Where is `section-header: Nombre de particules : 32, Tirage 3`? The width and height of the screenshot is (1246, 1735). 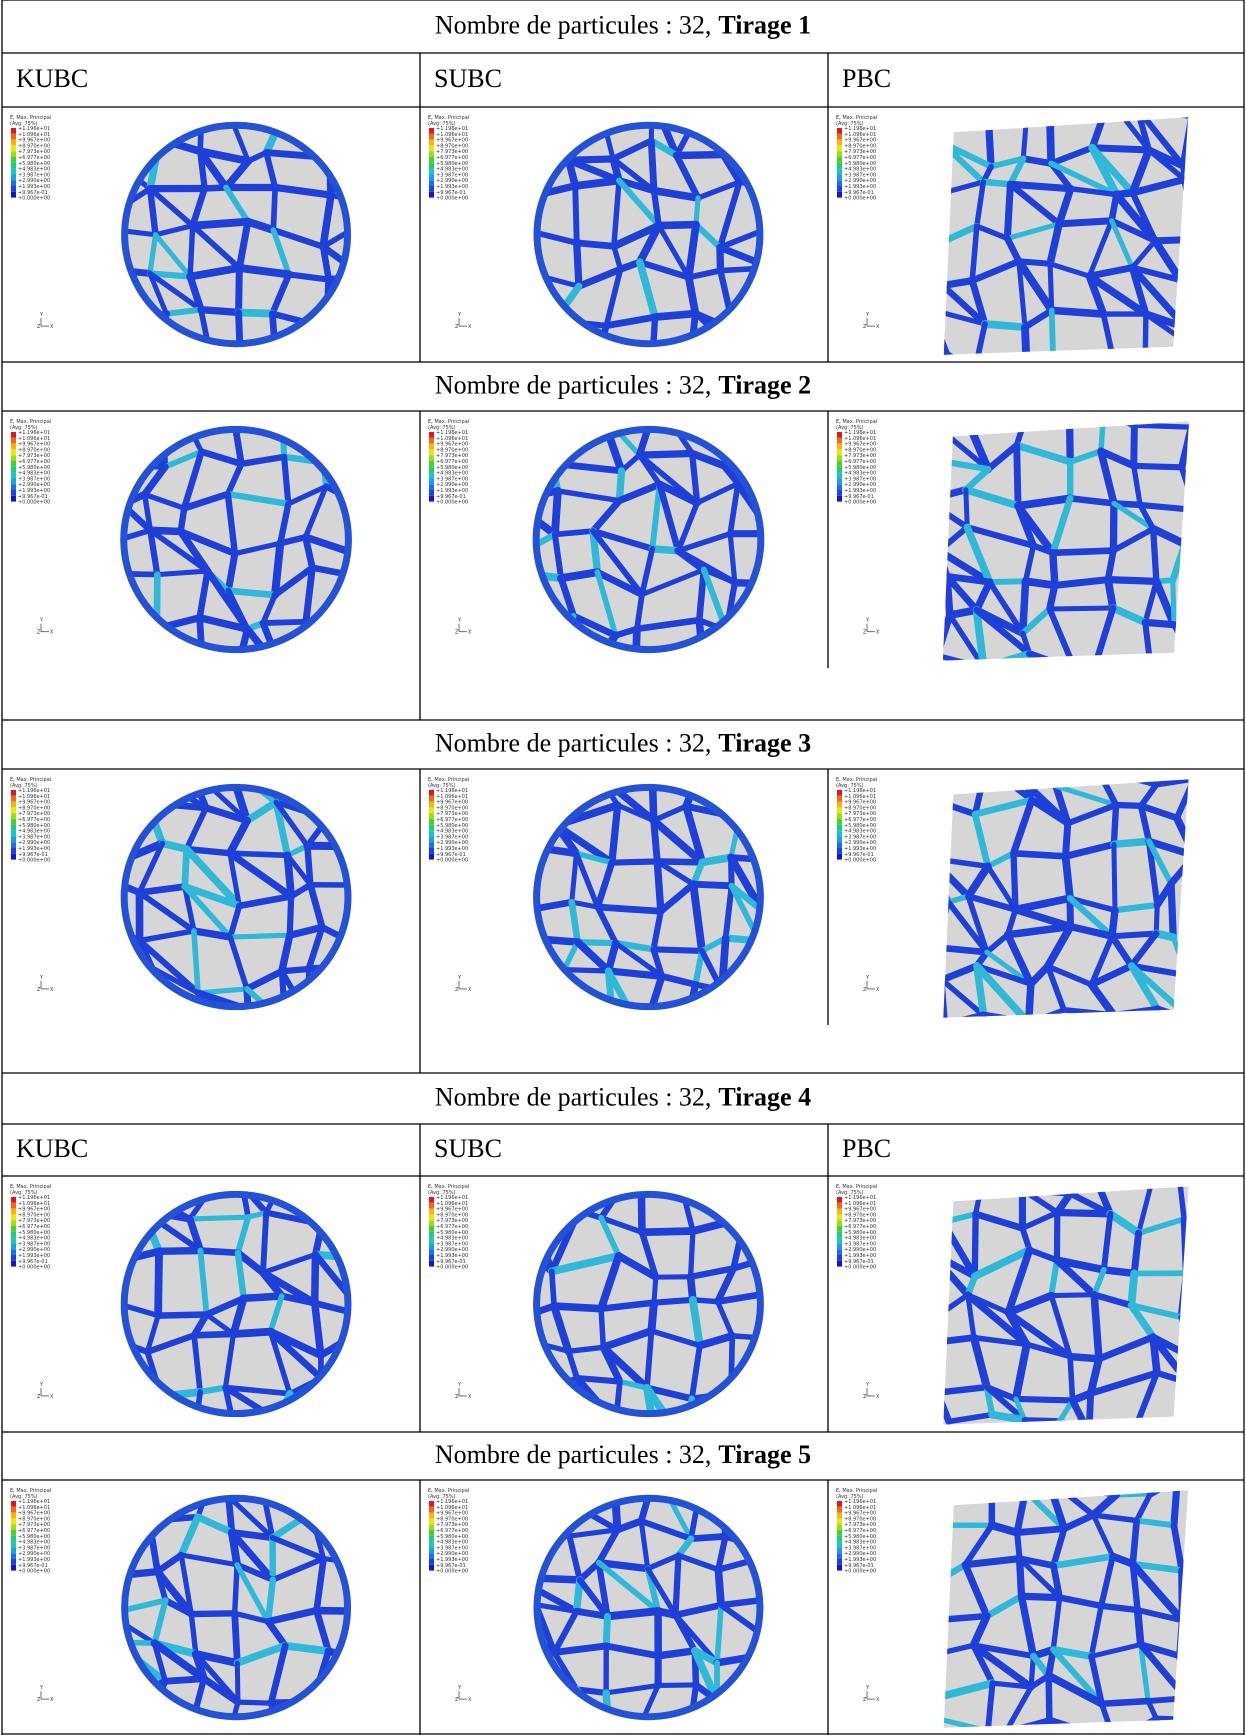 section-header: Nombre de particules : 32, Tirage 3 is located at coordinates (623, 742).